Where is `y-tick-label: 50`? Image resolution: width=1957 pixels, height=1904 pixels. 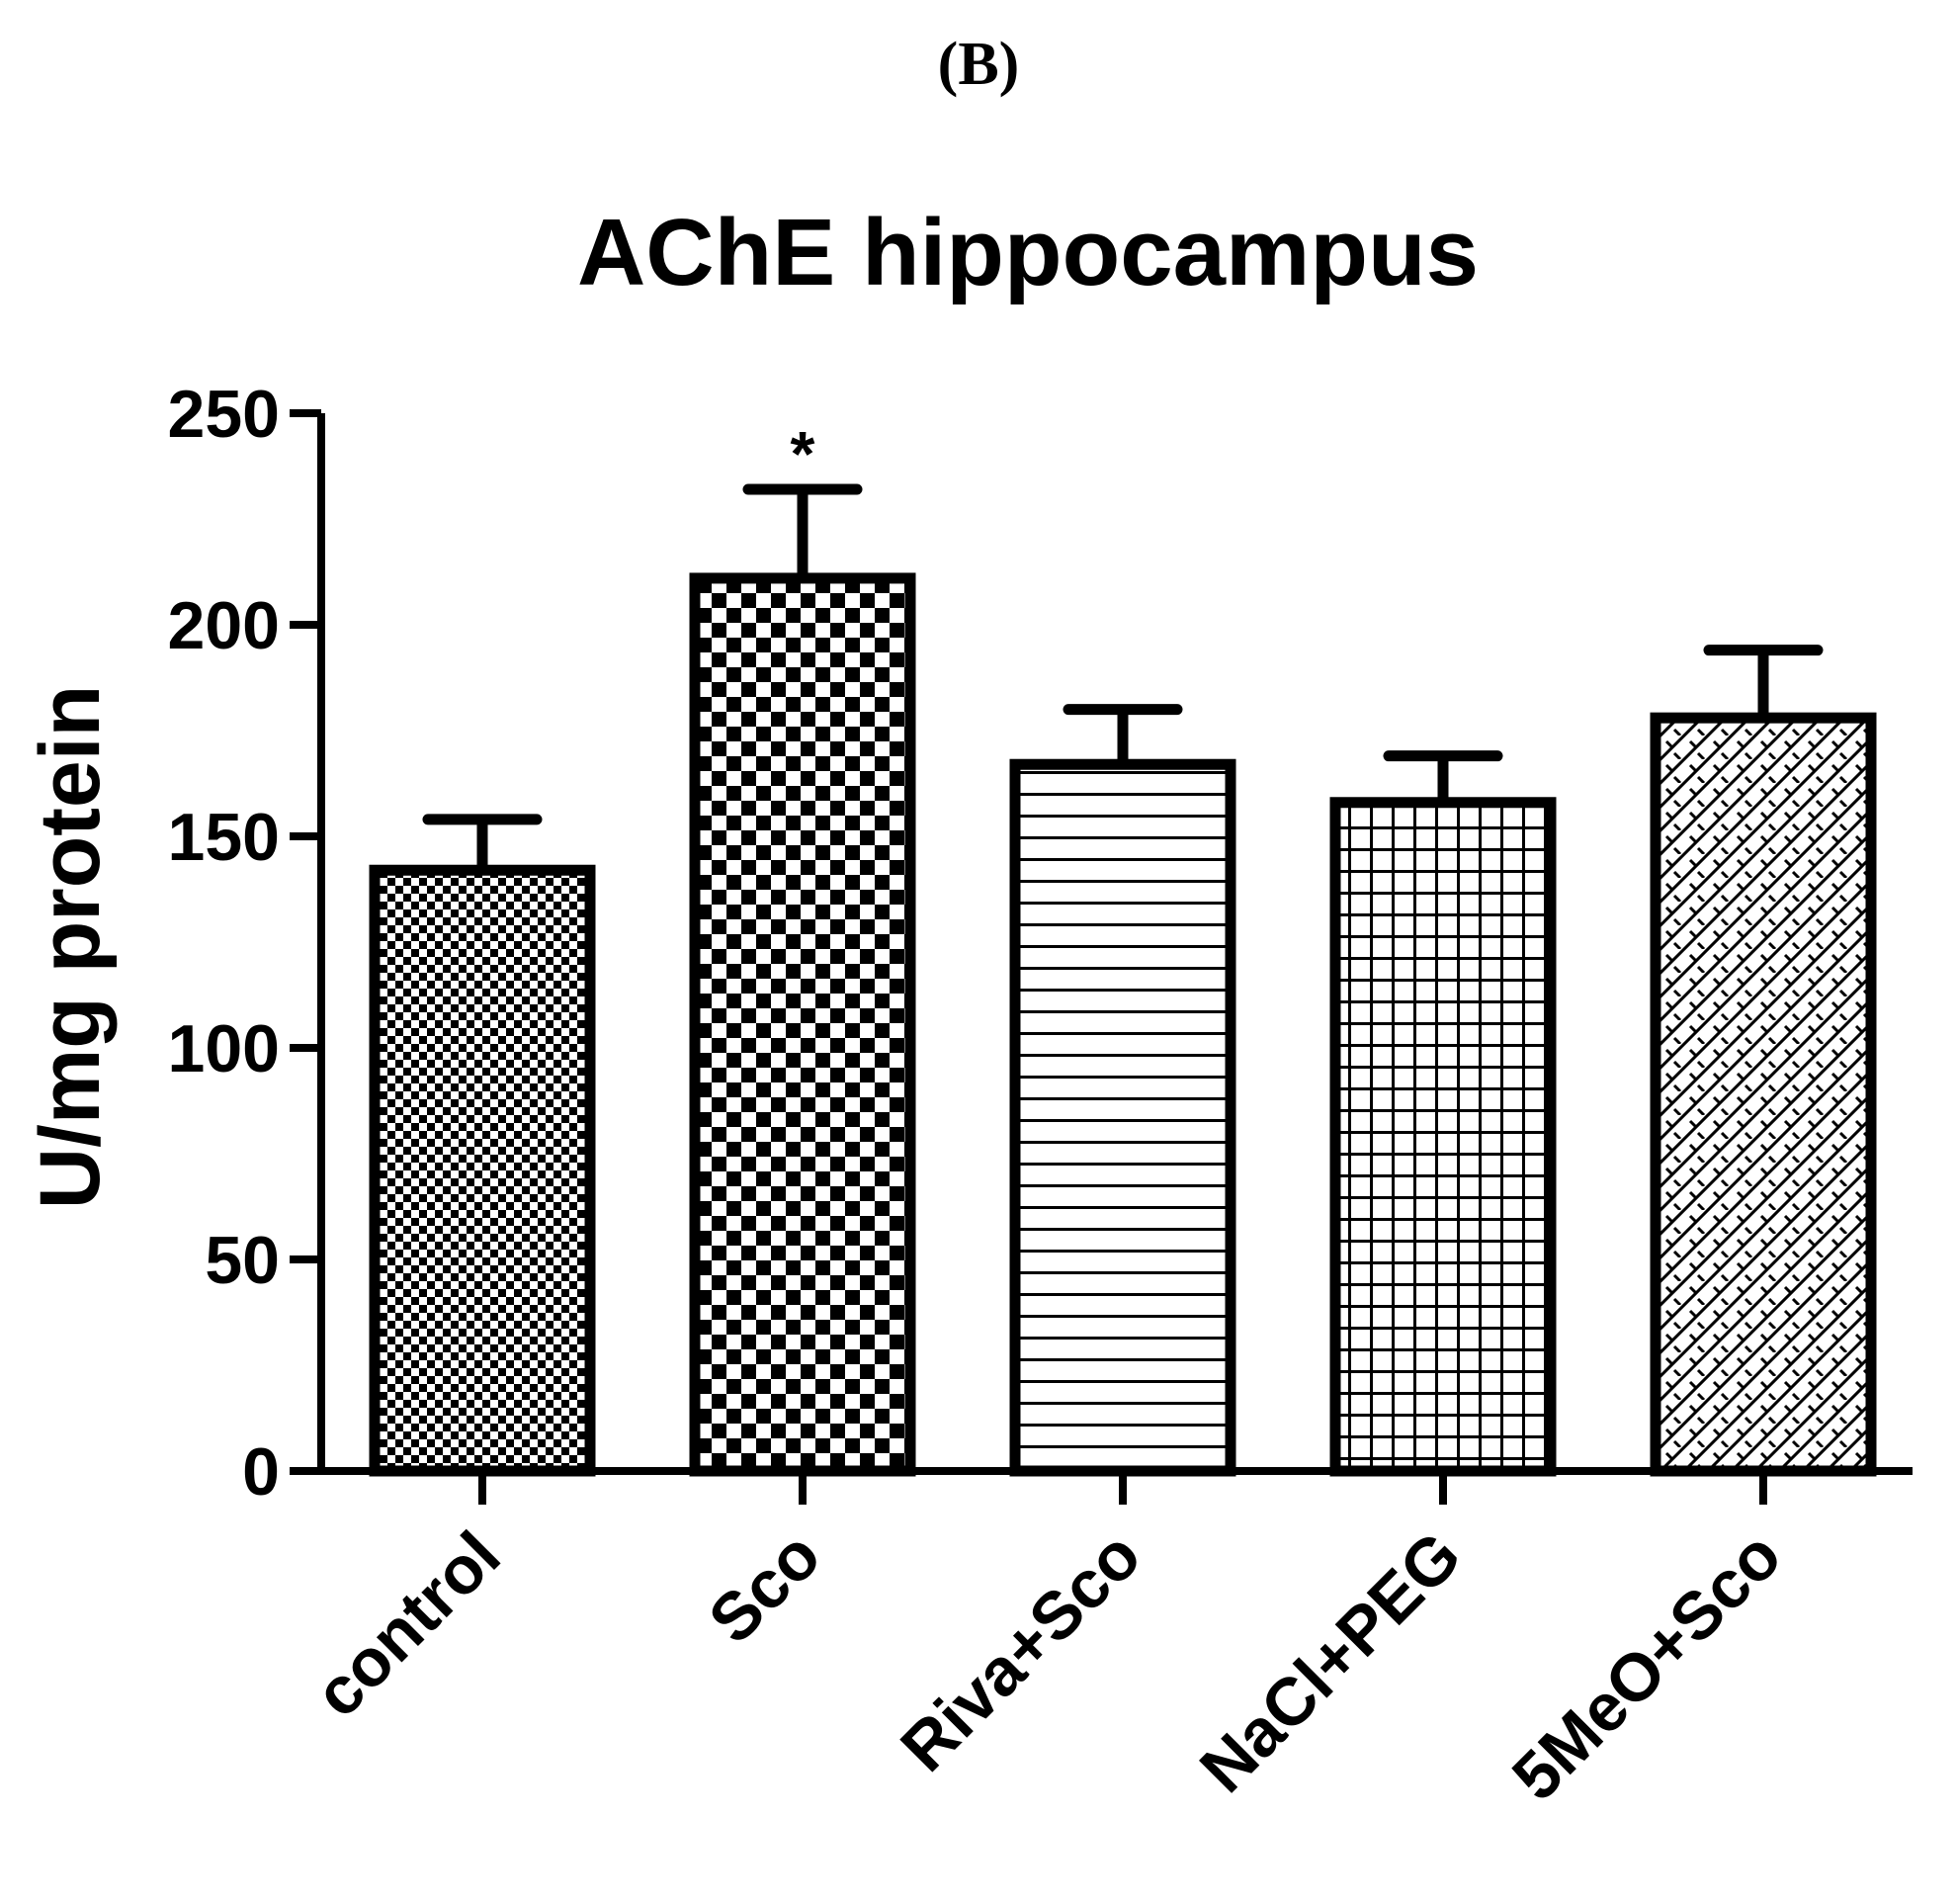
y-tick-label: 50 is located at coordinates (243, 1260).